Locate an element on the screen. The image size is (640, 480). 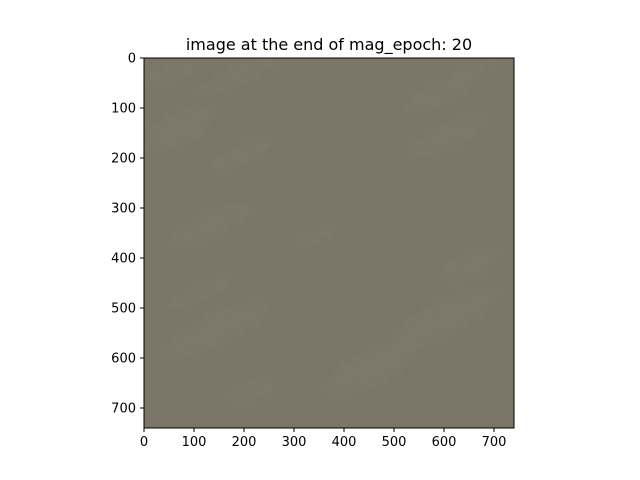
y-tick-label: 700 is located at coordinates (123, 409).